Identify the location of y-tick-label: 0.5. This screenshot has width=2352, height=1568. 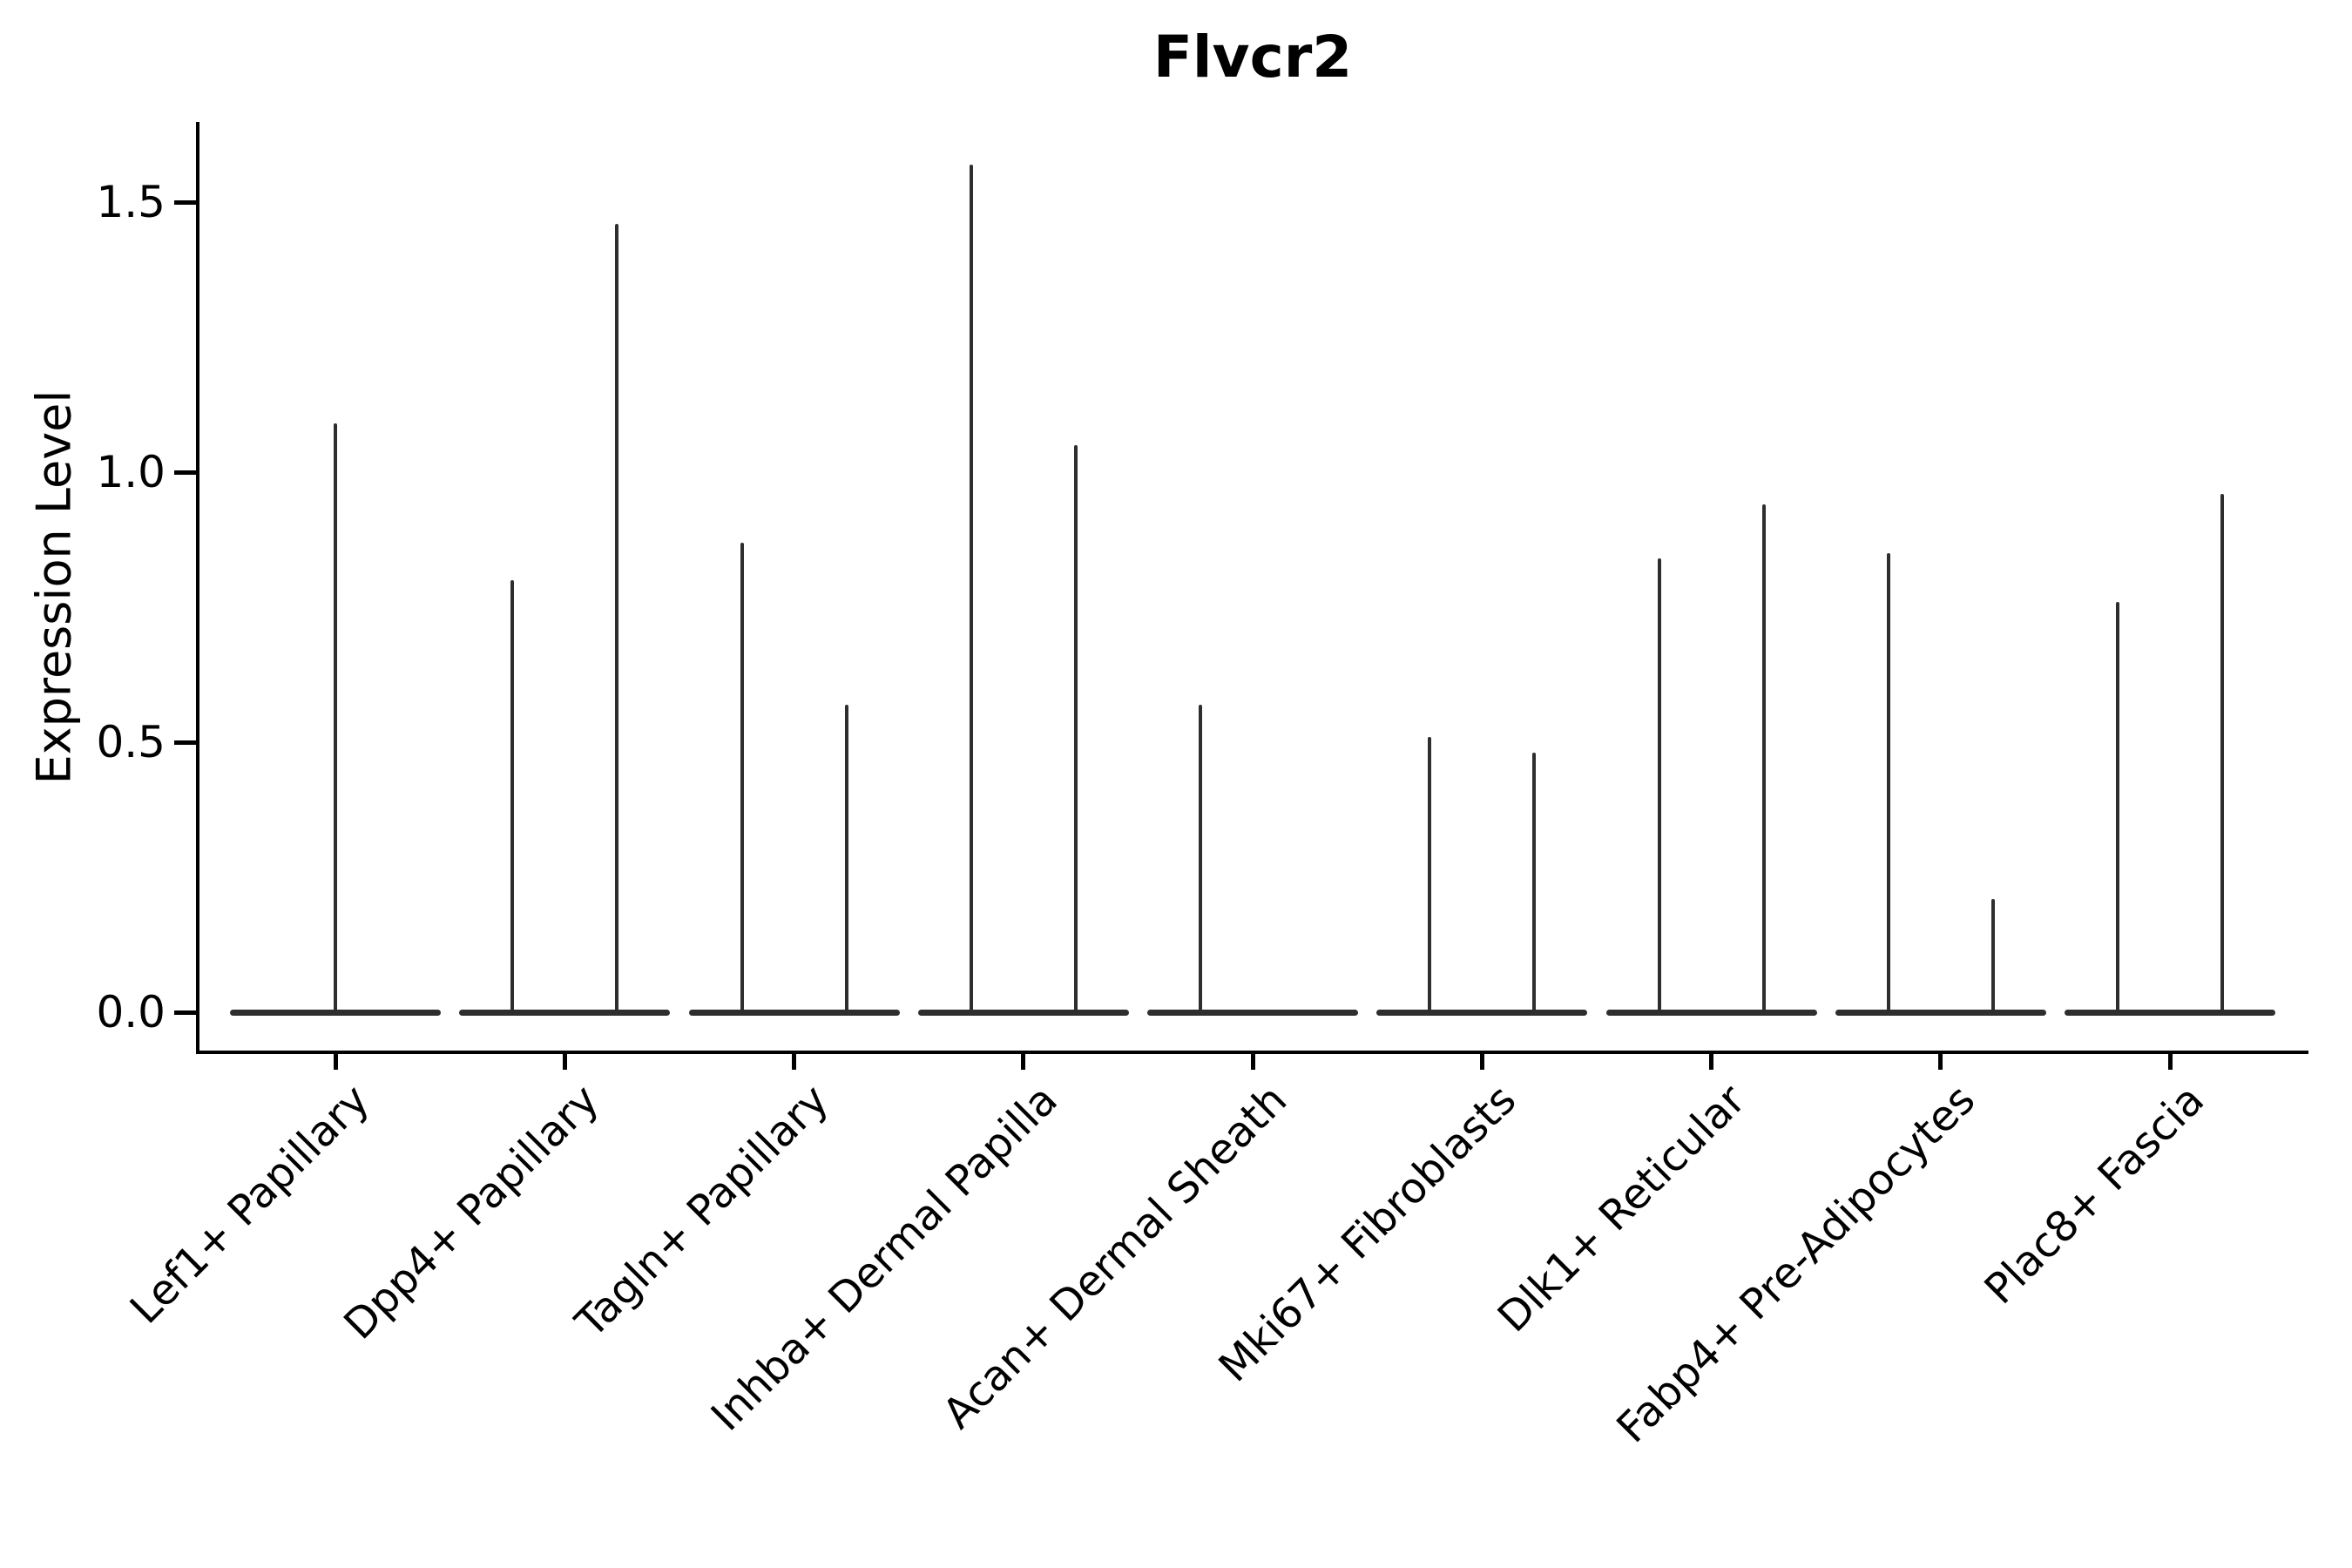
(131, 742).